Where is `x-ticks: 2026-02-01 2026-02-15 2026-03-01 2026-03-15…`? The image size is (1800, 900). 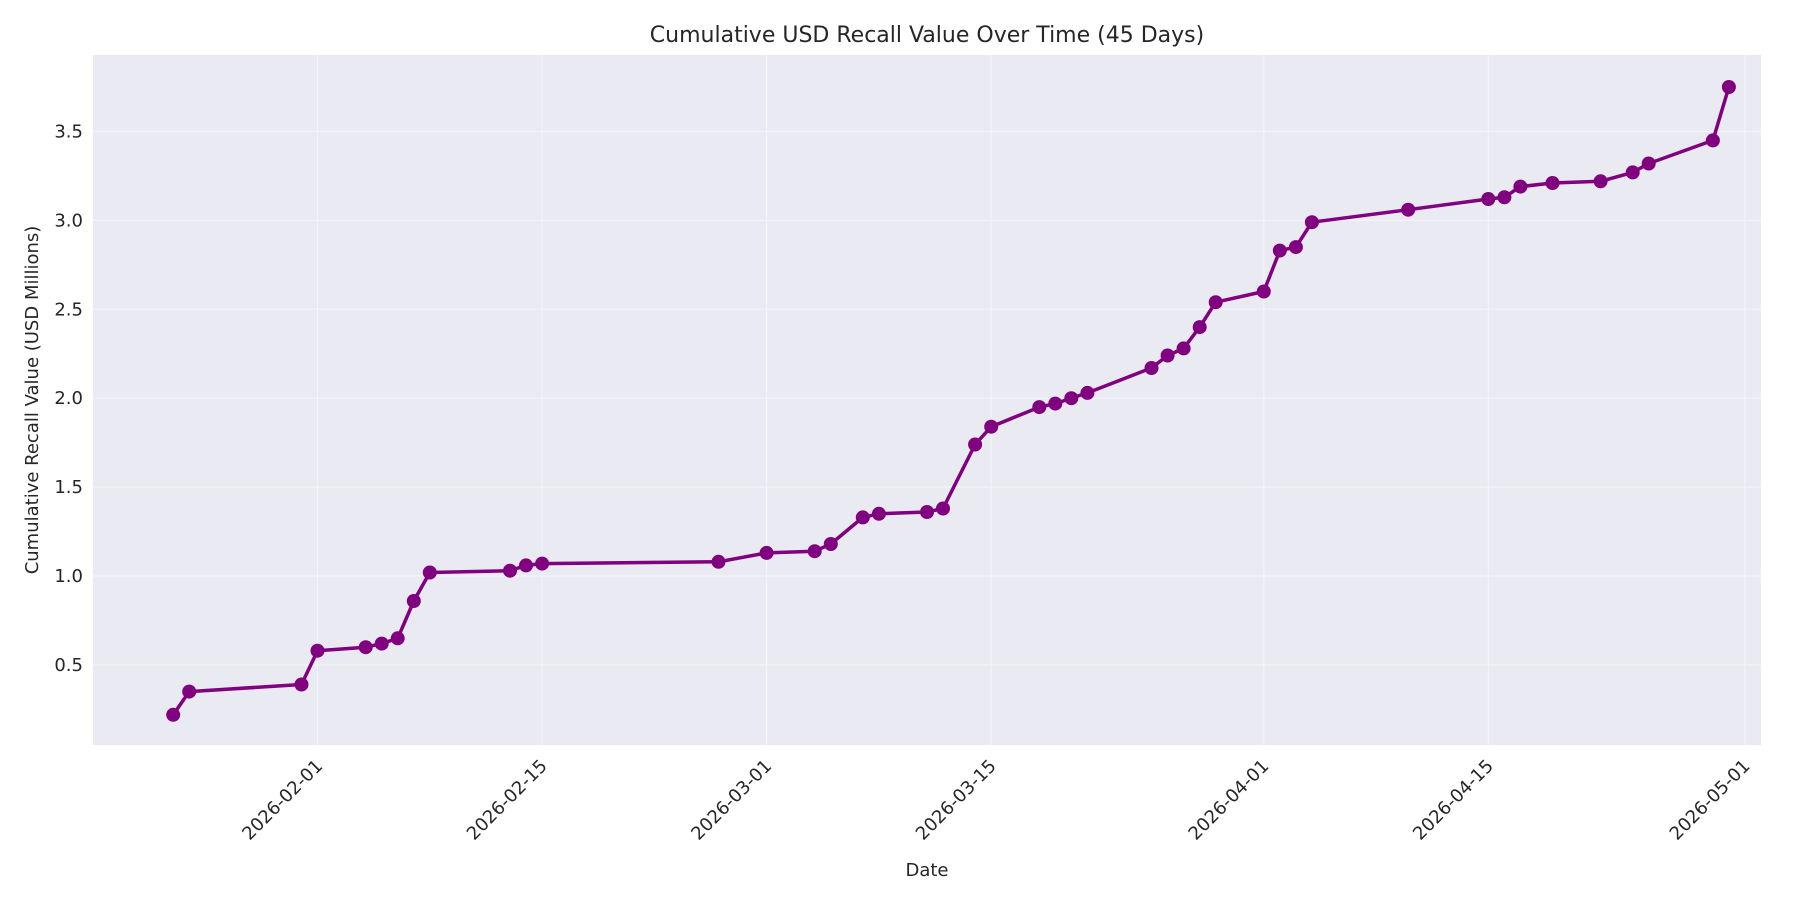 x-ticks: 2026-02-01 2026-02-15 2026-03-01 2026-03-15… is located at coordinates (996, 800).